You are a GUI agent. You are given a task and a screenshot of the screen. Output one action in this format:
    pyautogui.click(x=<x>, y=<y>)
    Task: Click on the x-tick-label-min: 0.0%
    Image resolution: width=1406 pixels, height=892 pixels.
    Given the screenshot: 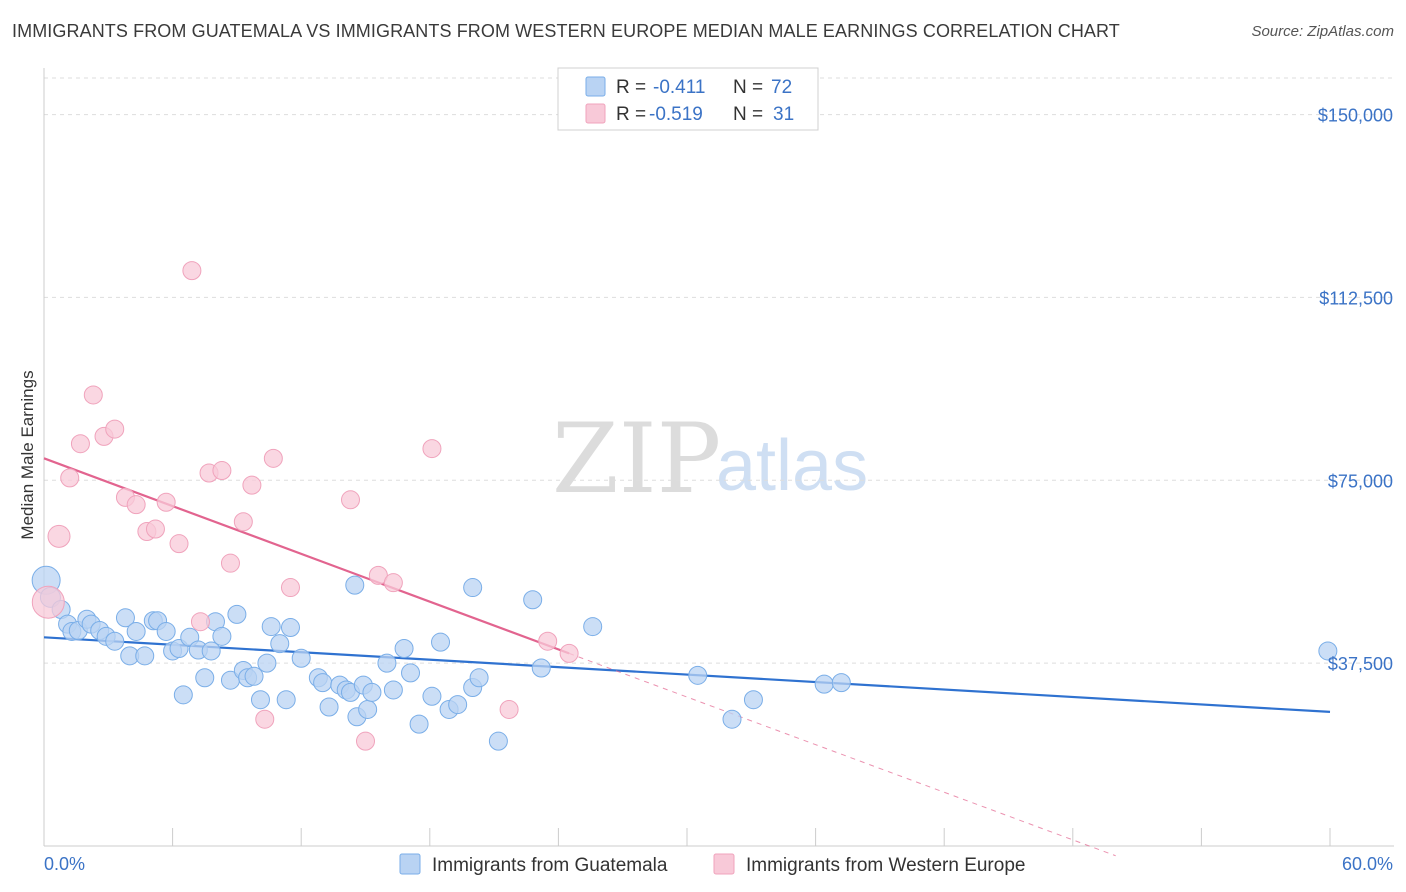 What is the action you would take?
    pyautogui.click(x=64, y=864)
    